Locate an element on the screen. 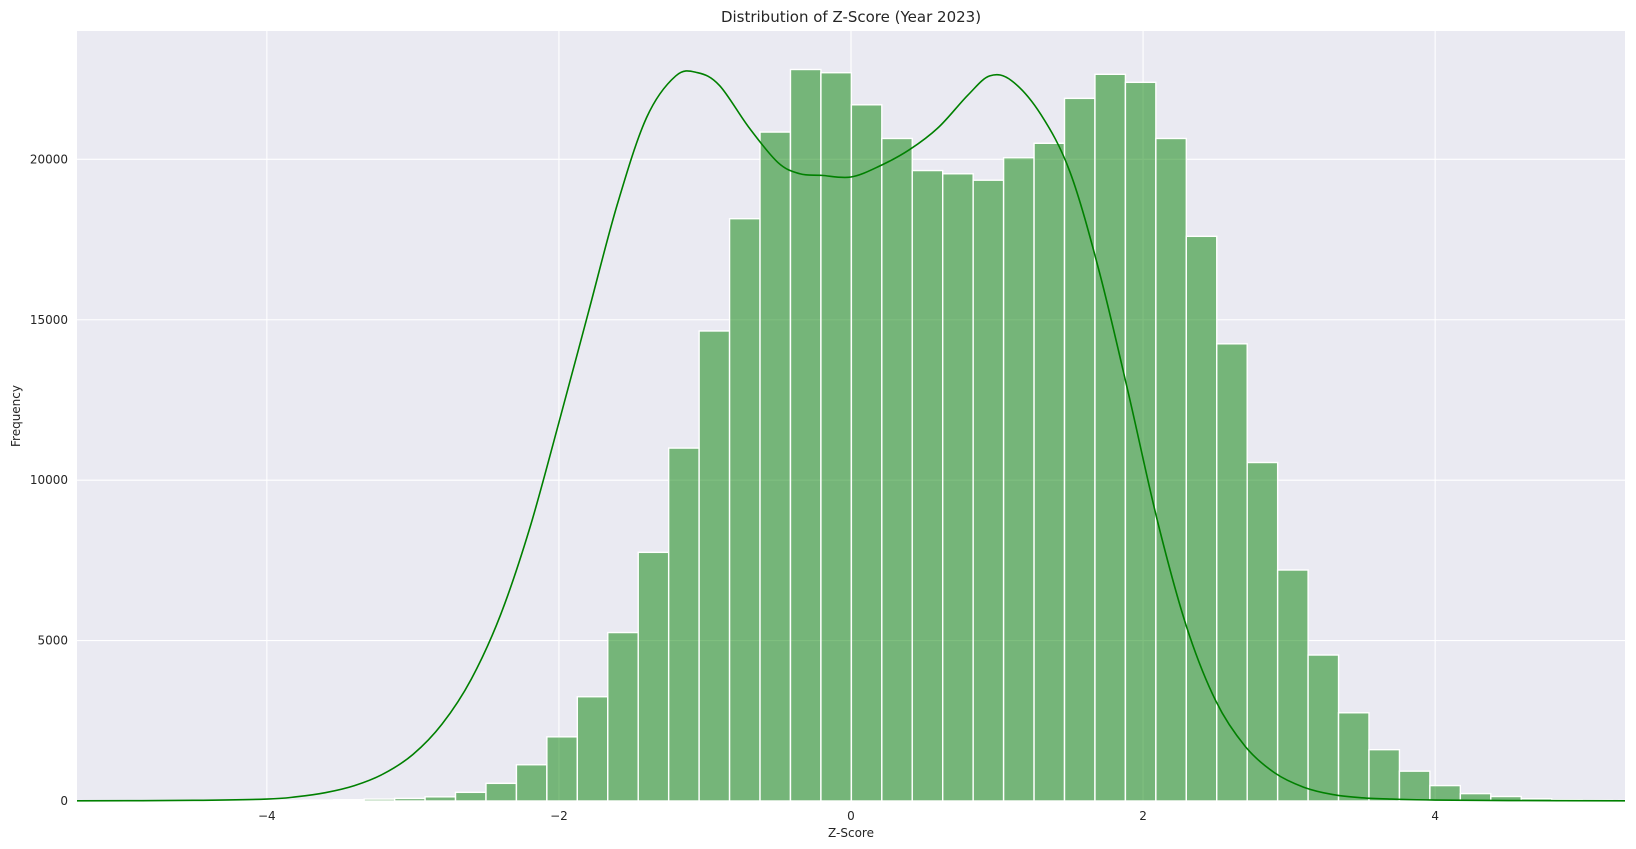 The width and height of the screenshot is (1636, 849). y-tick-label: 15000 is located at coordinates (49, 320).